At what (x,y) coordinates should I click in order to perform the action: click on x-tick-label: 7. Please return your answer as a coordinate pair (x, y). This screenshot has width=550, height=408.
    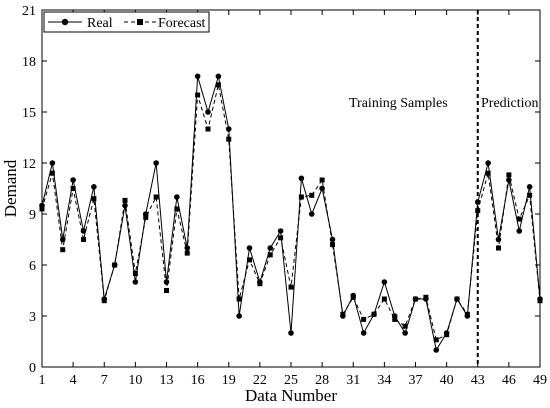
    Looking at the image, I should click on (104, 380).